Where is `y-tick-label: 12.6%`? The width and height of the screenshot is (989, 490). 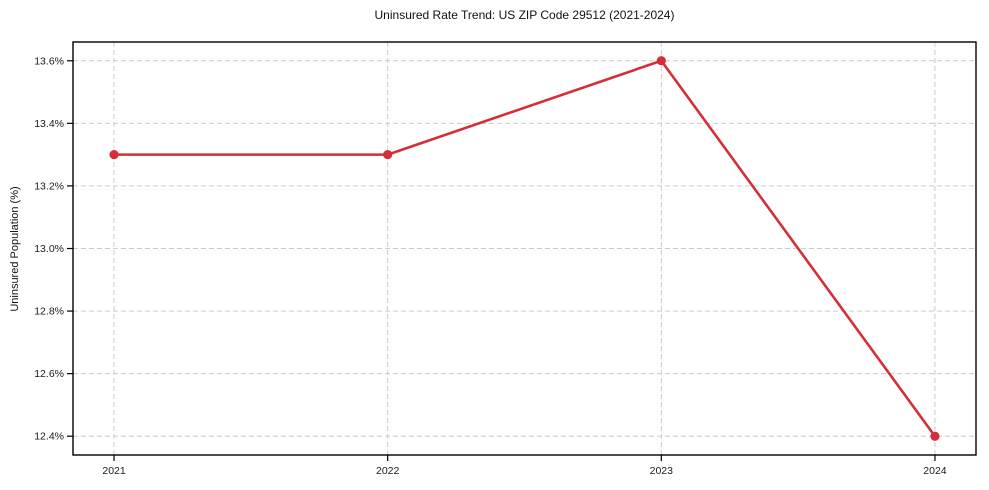
y-tick-label: 12.6% is located at coordinates (49, 374).